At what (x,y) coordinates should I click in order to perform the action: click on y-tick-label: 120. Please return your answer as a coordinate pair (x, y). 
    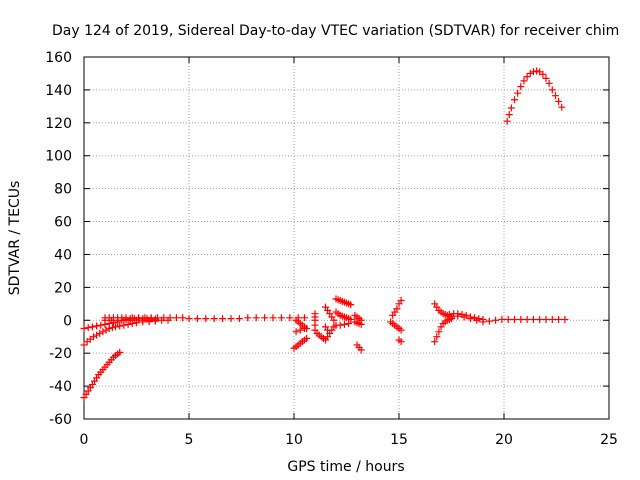
    Looking at the image, I should click on (58, 124).